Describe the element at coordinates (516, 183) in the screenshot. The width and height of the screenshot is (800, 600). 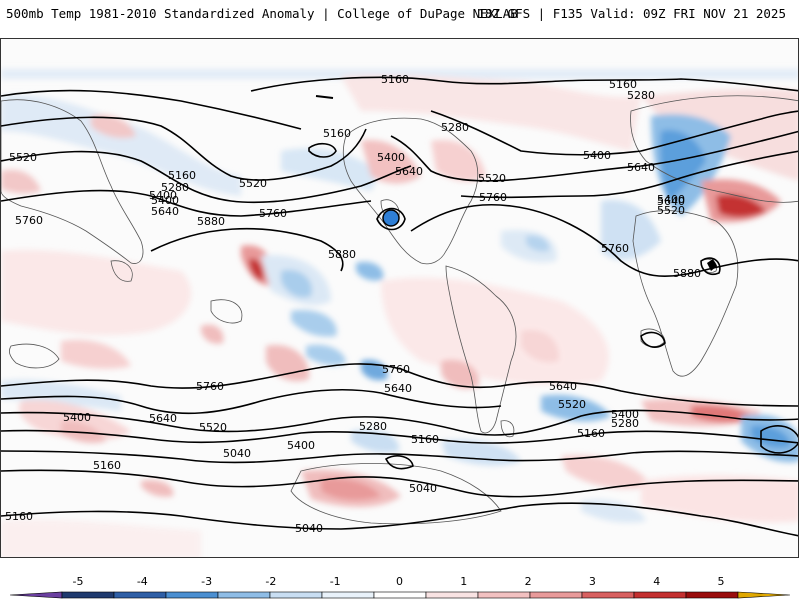
I see `map-markers` at that location.